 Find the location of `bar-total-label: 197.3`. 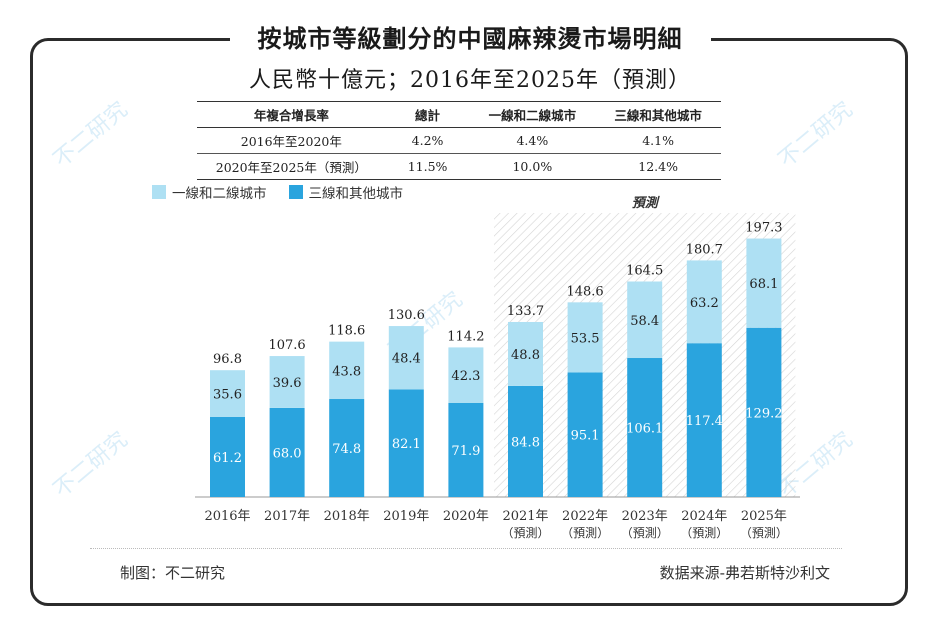

bar-total-label: 197.3 is located at coordinates (763, 228).